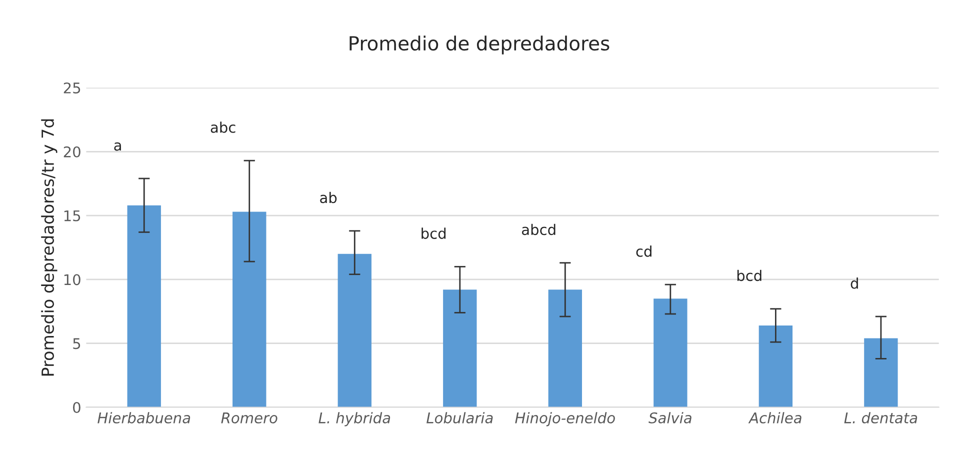 Image resolution: width=958 pixels, height=450 pixels. What do you see at coordinates (144, 418) in the screenshot?
I see `x-tick-label: Hierbabuena` at bounding box center [144, 418].